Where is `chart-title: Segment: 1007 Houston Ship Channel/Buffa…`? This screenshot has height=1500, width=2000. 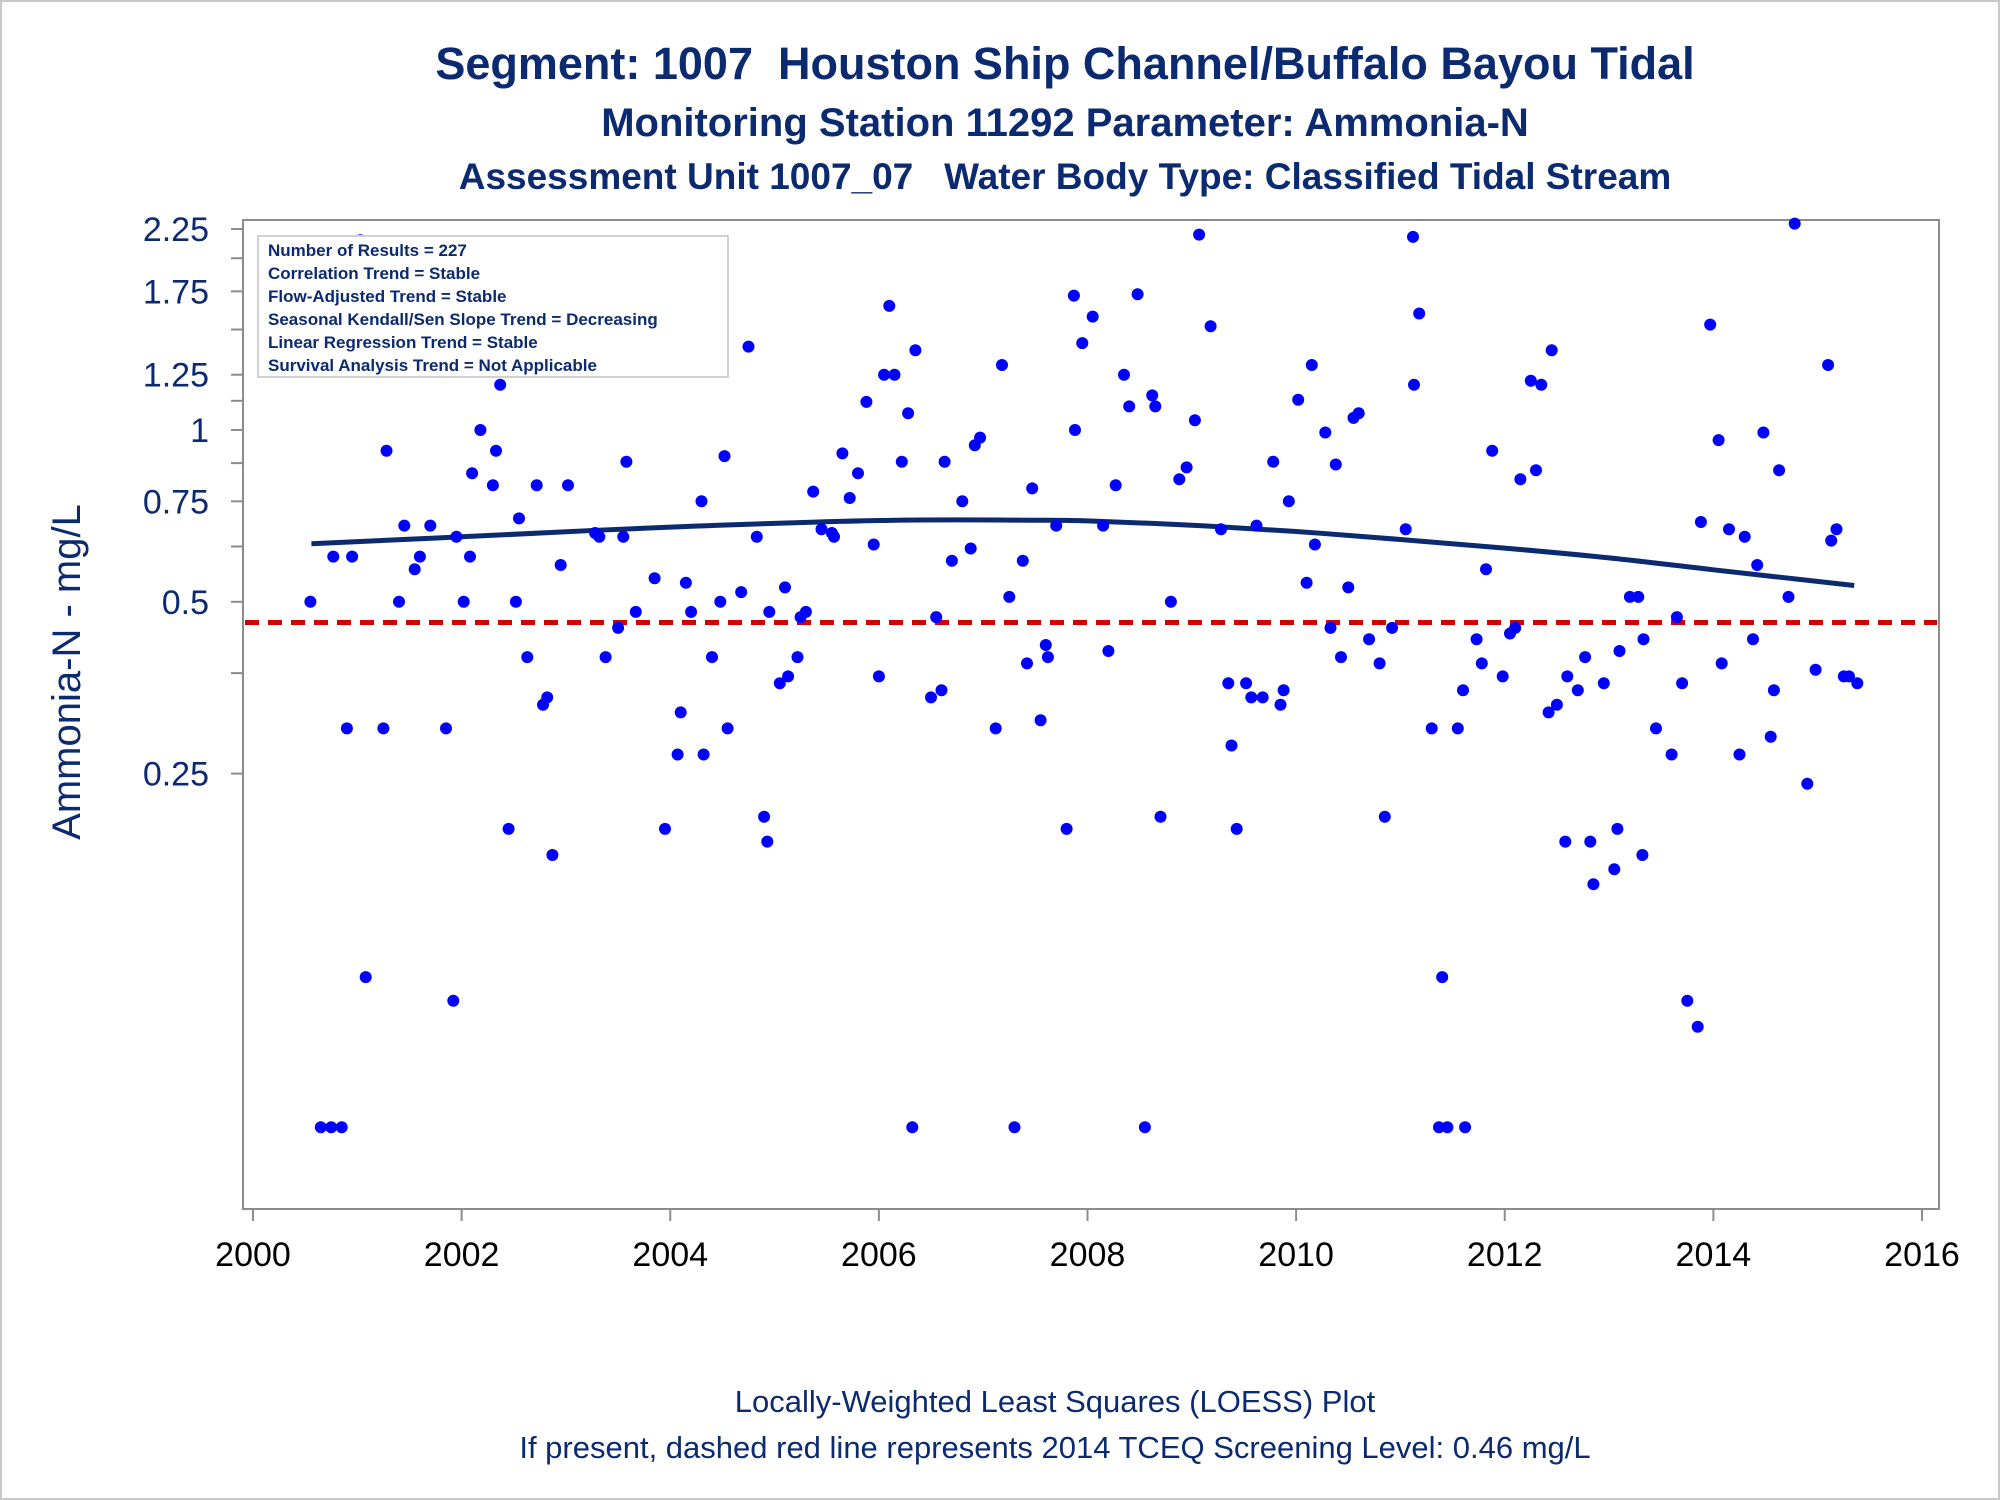
chart-title: Segment: 1007 Houston Ship Channel/Buffa… is located at coordinates (1065, 63).